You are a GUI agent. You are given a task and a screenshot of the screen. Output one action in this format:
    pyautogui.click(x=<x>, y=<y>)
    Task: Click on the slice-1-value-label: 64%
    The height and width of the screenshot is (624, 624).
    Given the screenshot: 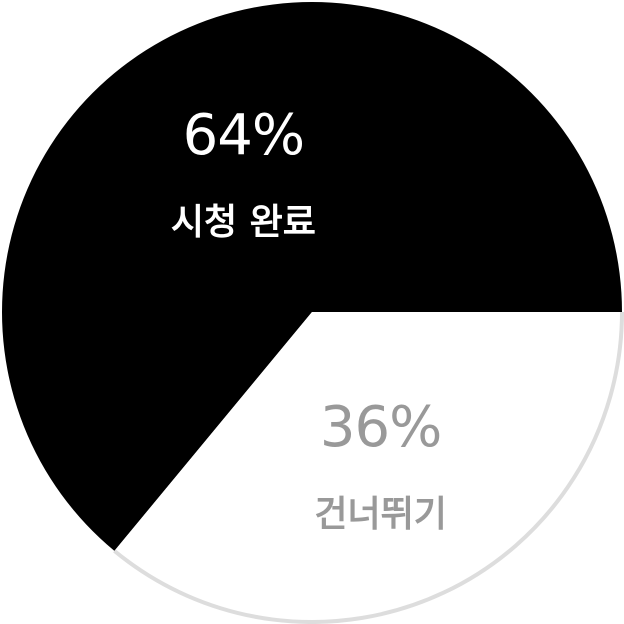 What is the action you would take?
    pyautogui.click(x=243, y=135)
    